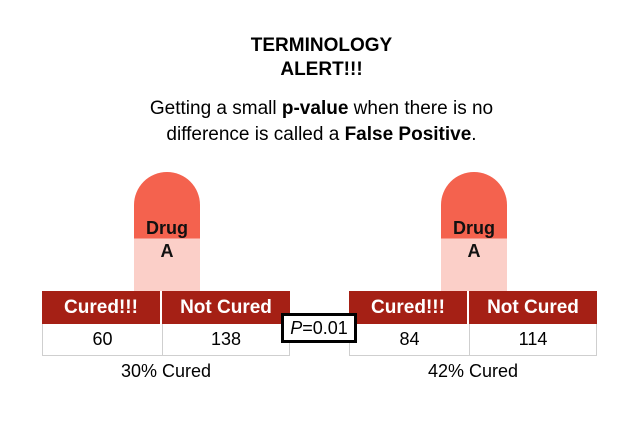 This screenshot has height=447, width=643. I want to click on table-row: 60 138, so click(166, 340).